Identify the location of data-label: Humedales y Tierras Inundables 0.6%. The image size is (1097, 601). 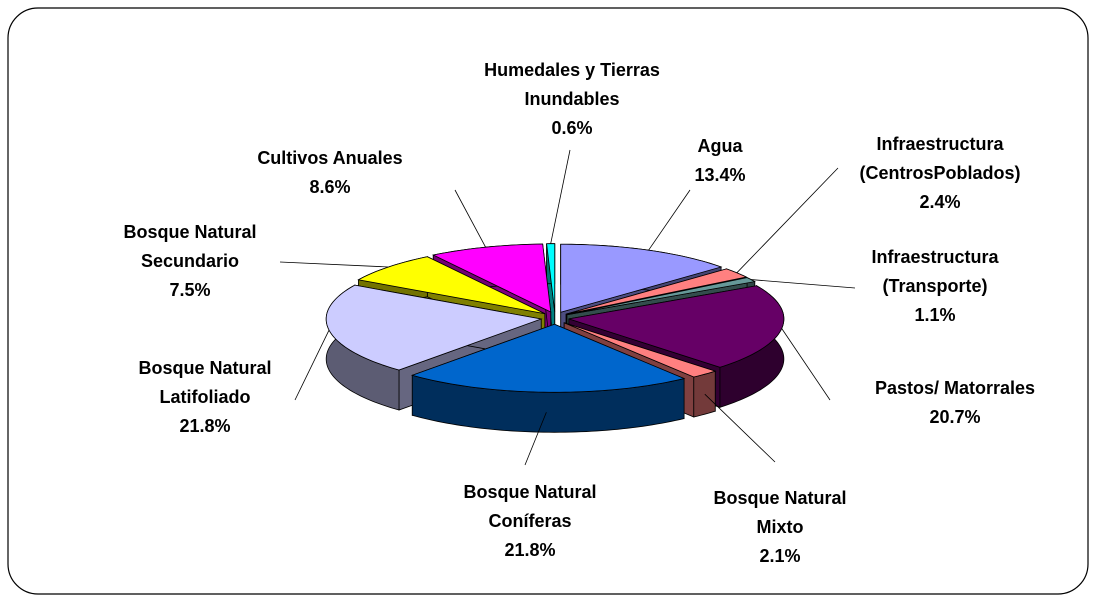
(572, 99).